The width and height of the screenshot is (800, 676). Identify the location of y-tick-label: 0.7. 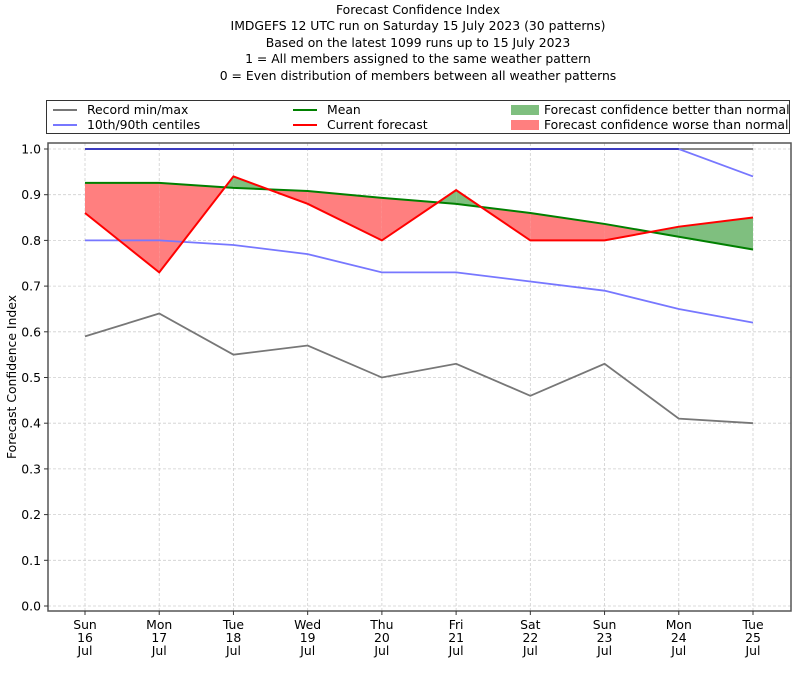
(31, 286).